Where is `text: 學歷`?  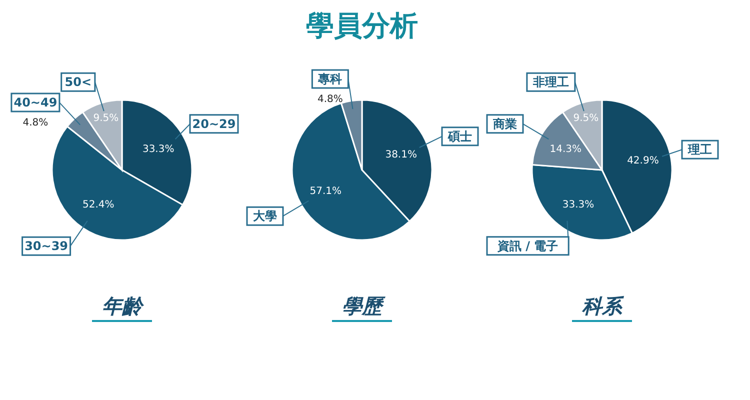
text: 學歷 is located at coordinates (364, 306).